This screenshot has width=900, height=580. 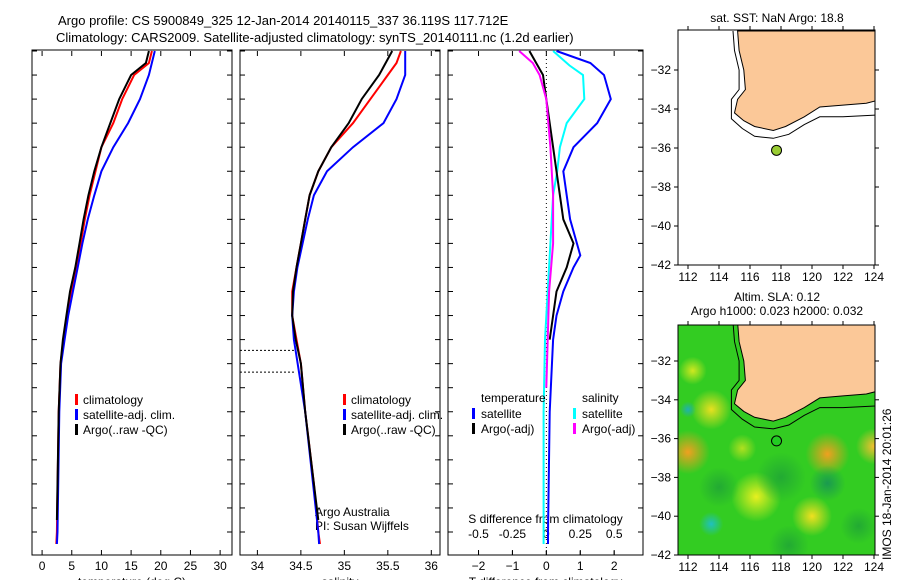 I want to click on map1-title: sat. SST: NaN Argo: 18.8, so click(x=777, y=18).